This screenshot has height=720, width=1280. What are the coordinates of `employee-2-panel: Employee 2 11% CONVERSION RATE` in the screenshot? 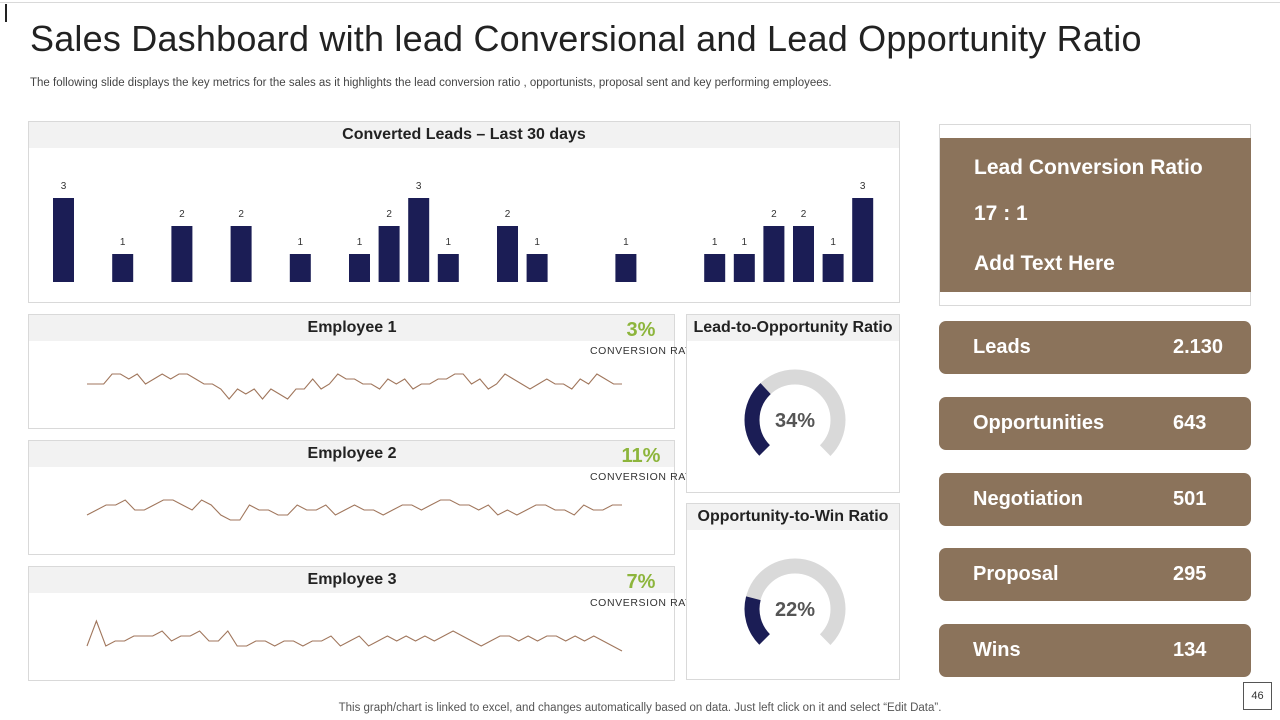 It's located at (363, 497).